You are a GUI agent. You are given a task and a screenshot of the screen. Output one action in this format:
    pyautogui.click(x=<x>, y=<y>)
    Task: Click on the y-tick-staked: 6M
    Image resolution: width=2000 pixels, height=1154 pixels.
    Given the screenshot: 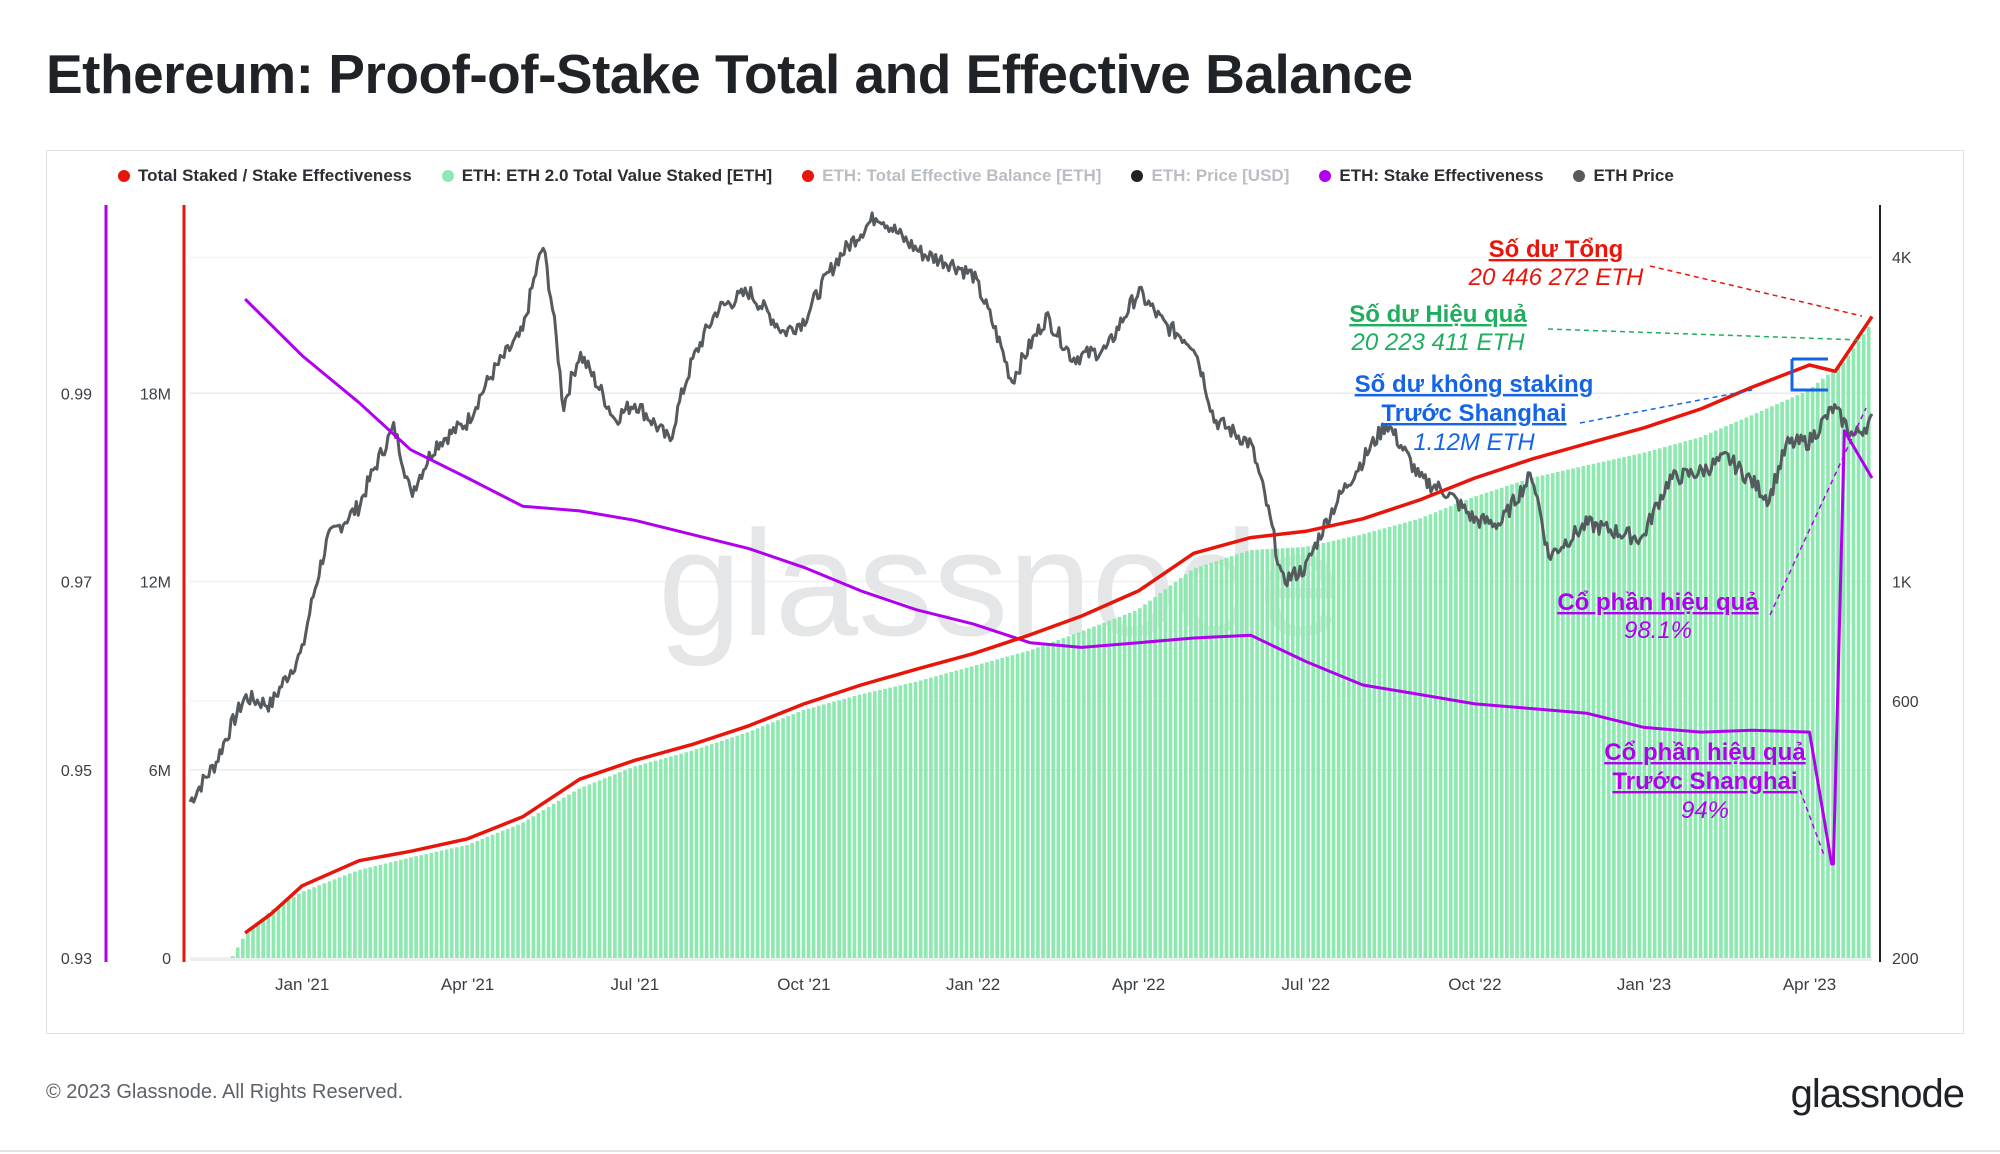 What is the action you would take?
    pyautogui.click(x=160, y=771)
    